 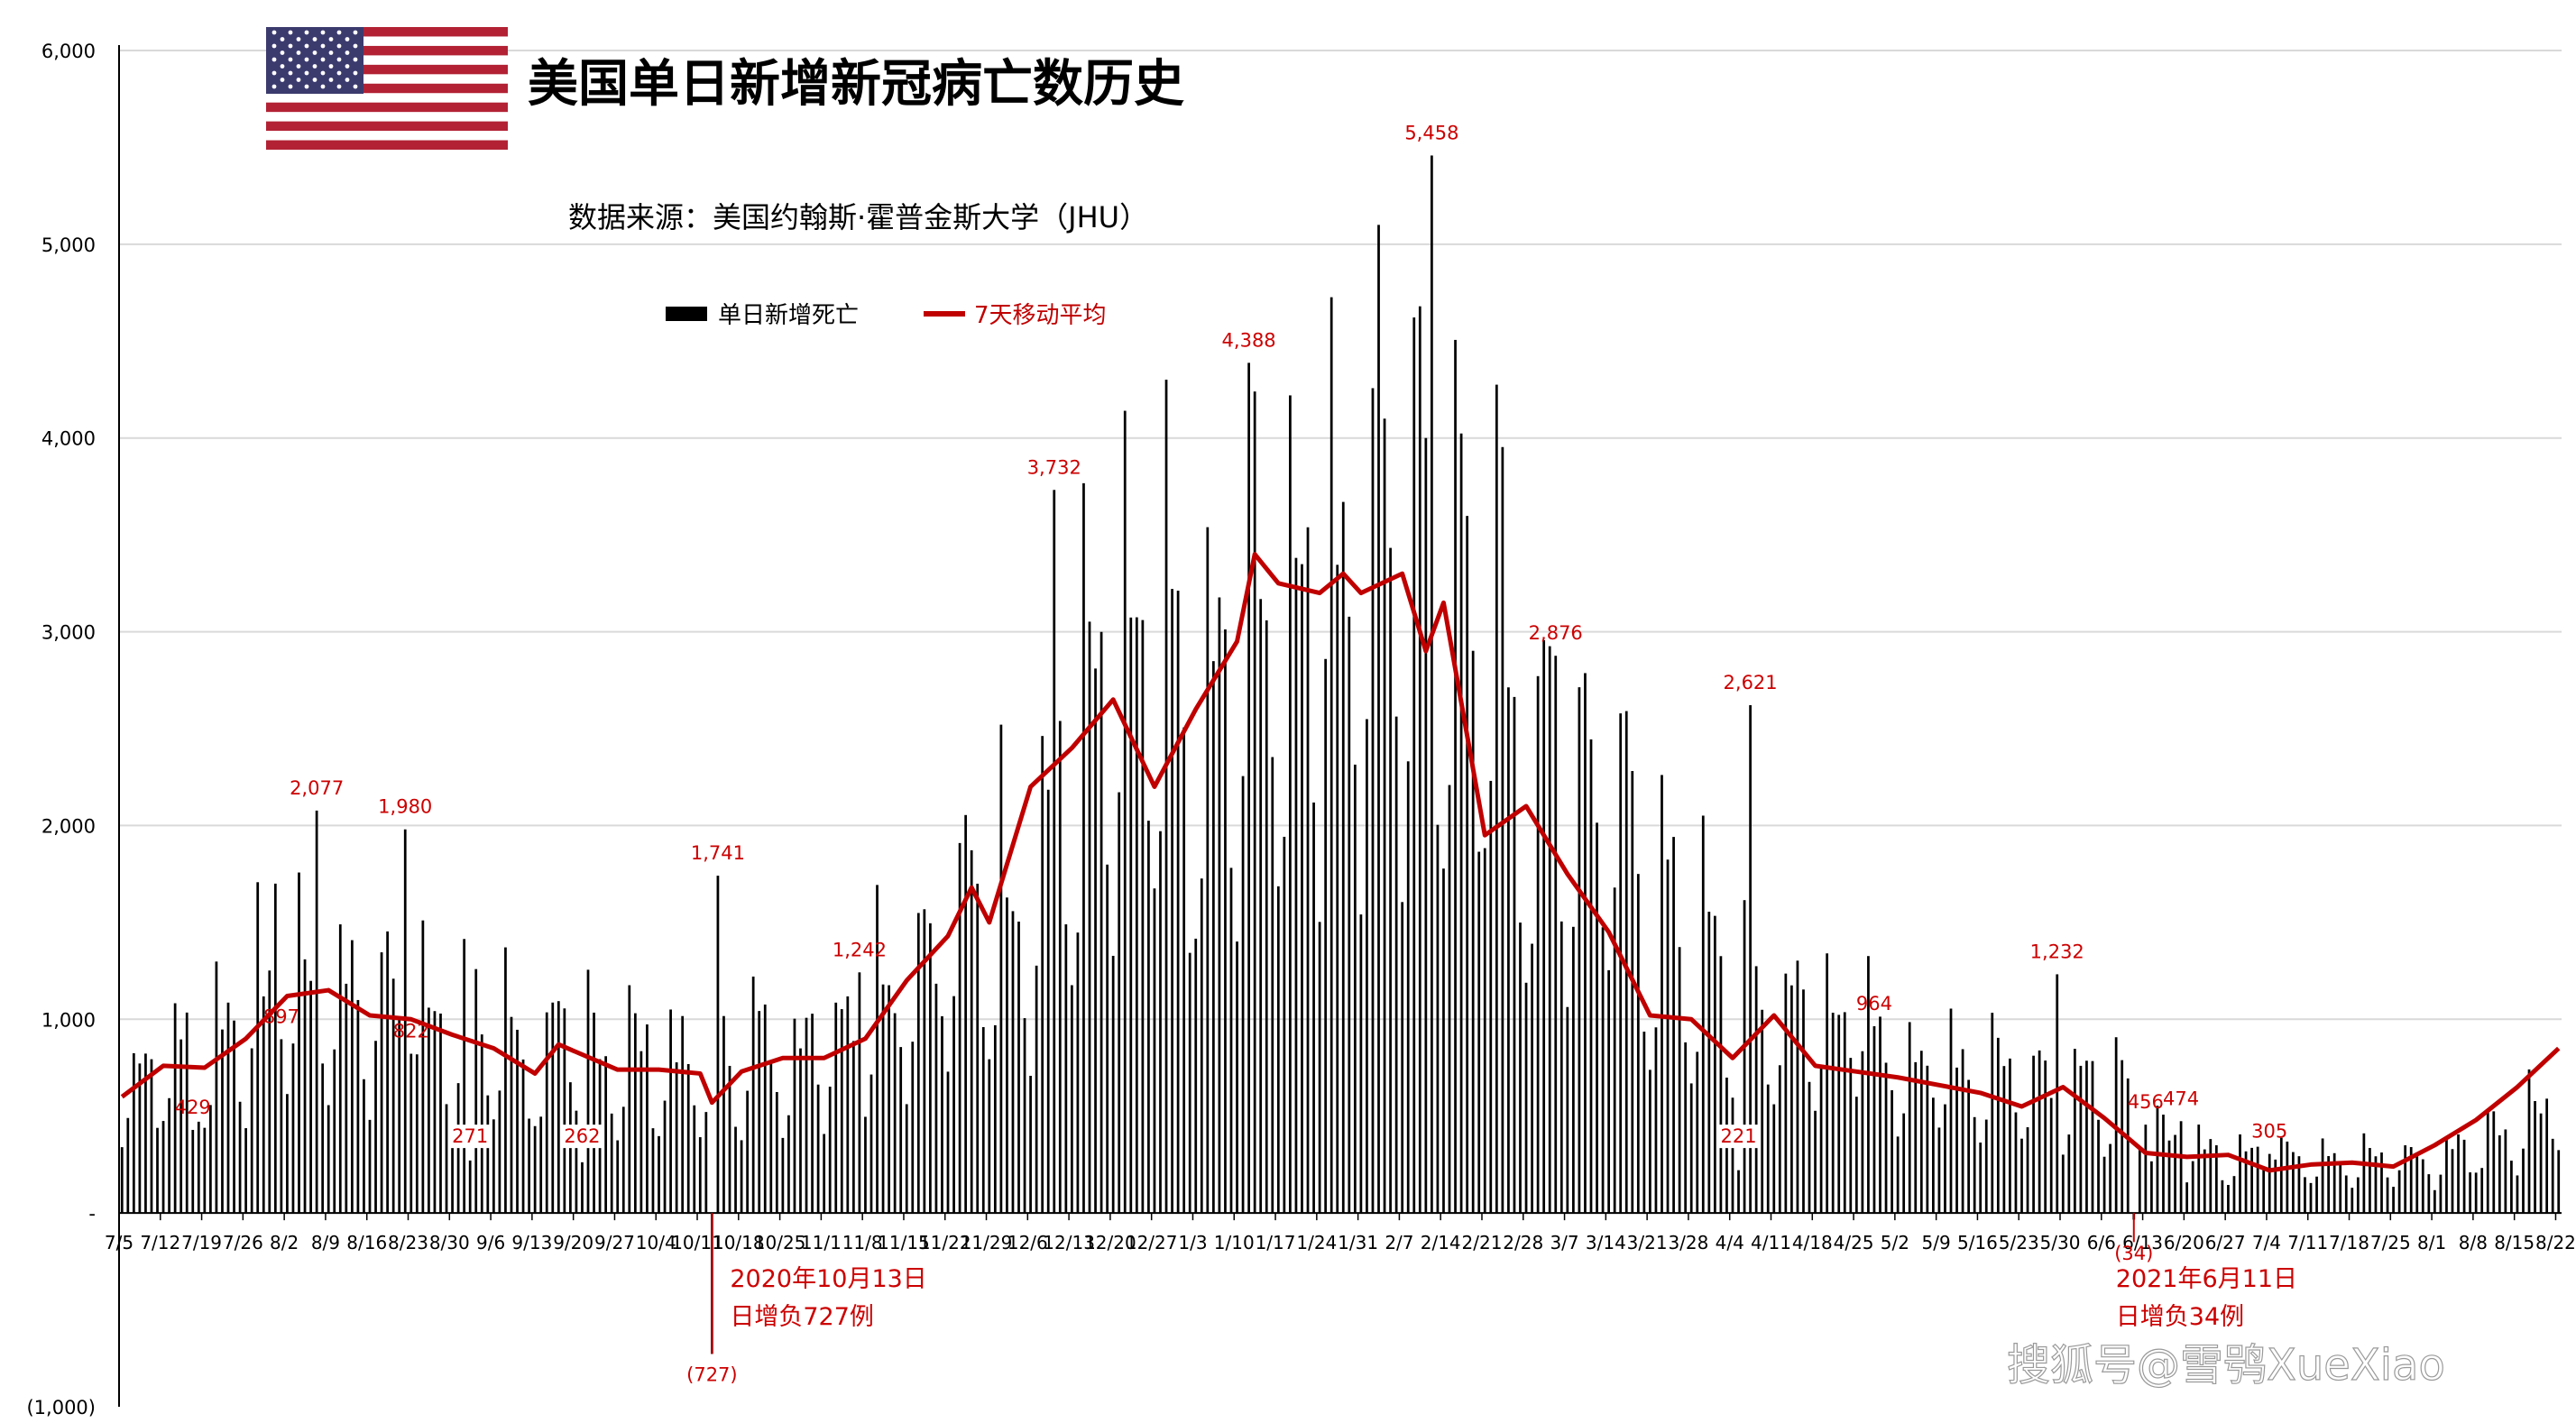 I want to click on y-tick-label: 6,000, so click(x=68, y=51).